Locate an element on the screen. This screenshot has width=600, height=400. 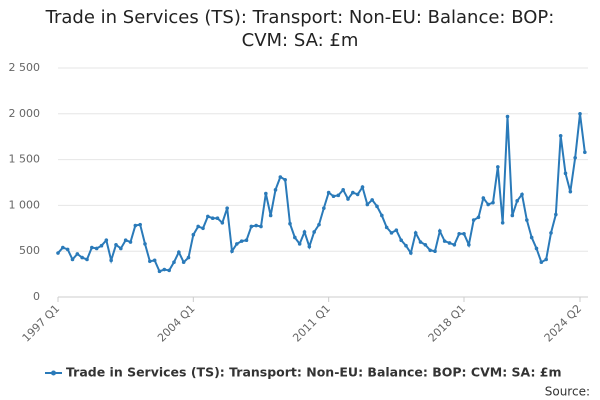
y-tick-label: 500 is located at coordinates (29, 250).